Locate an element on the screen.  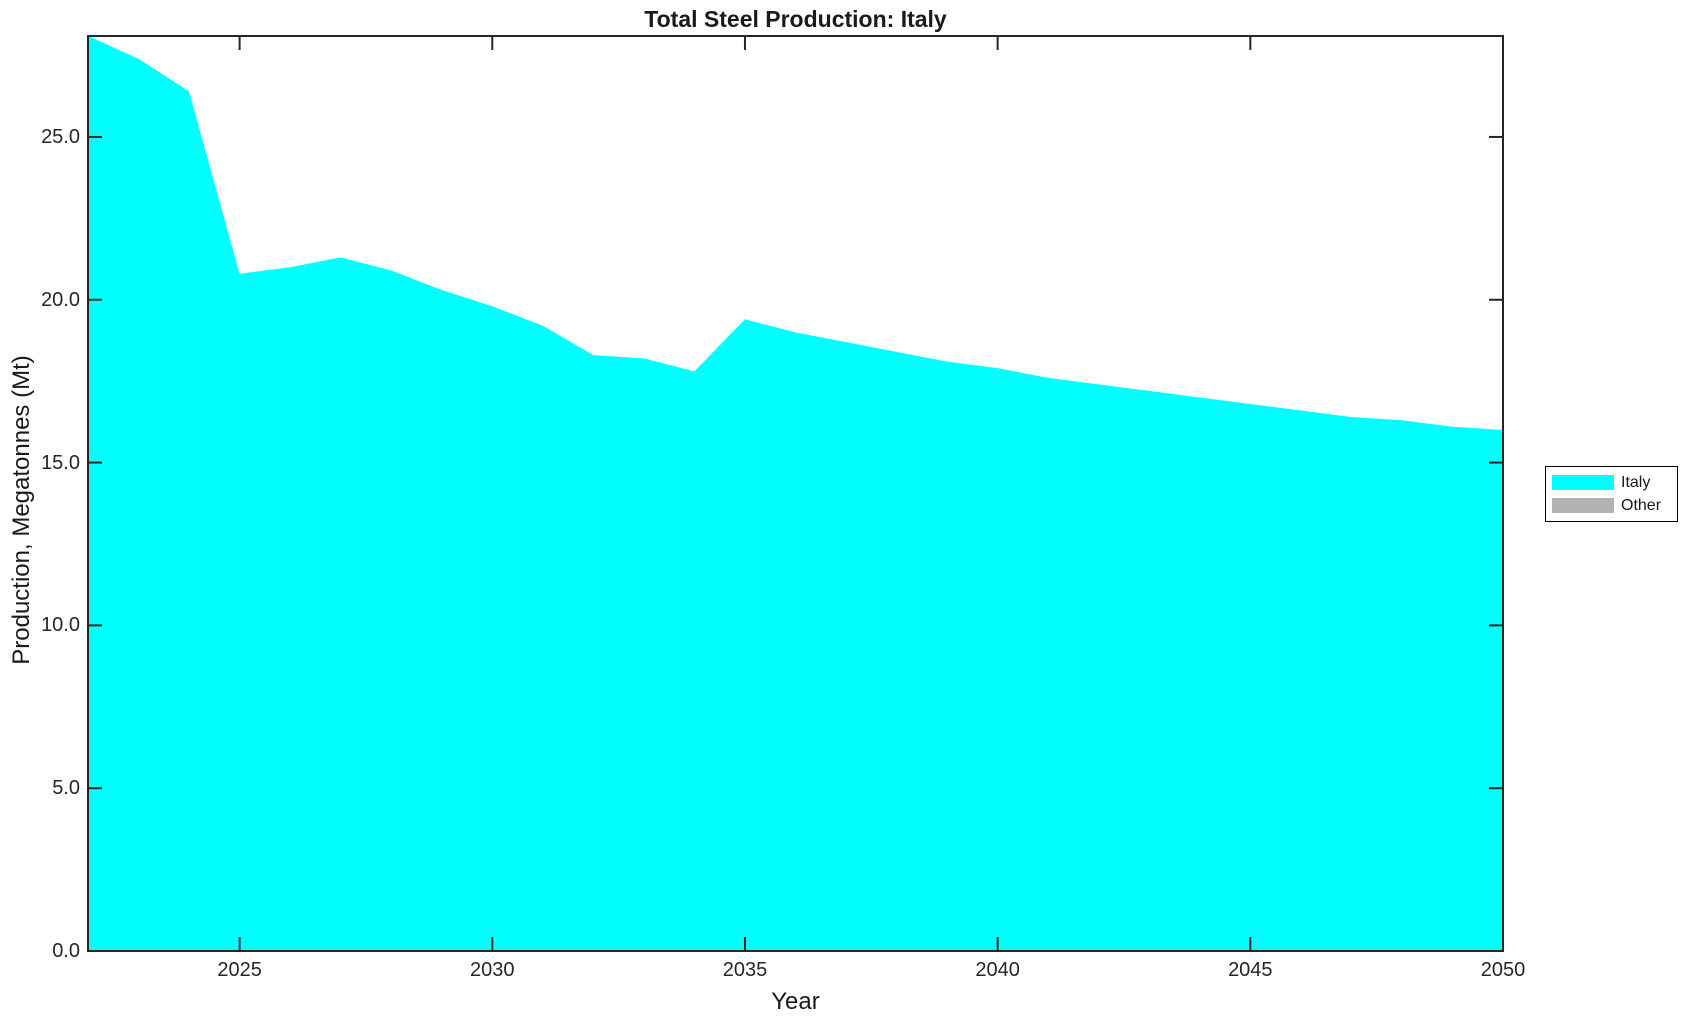
legend-label-italy: Italy is located at coordinates (1636, 482).